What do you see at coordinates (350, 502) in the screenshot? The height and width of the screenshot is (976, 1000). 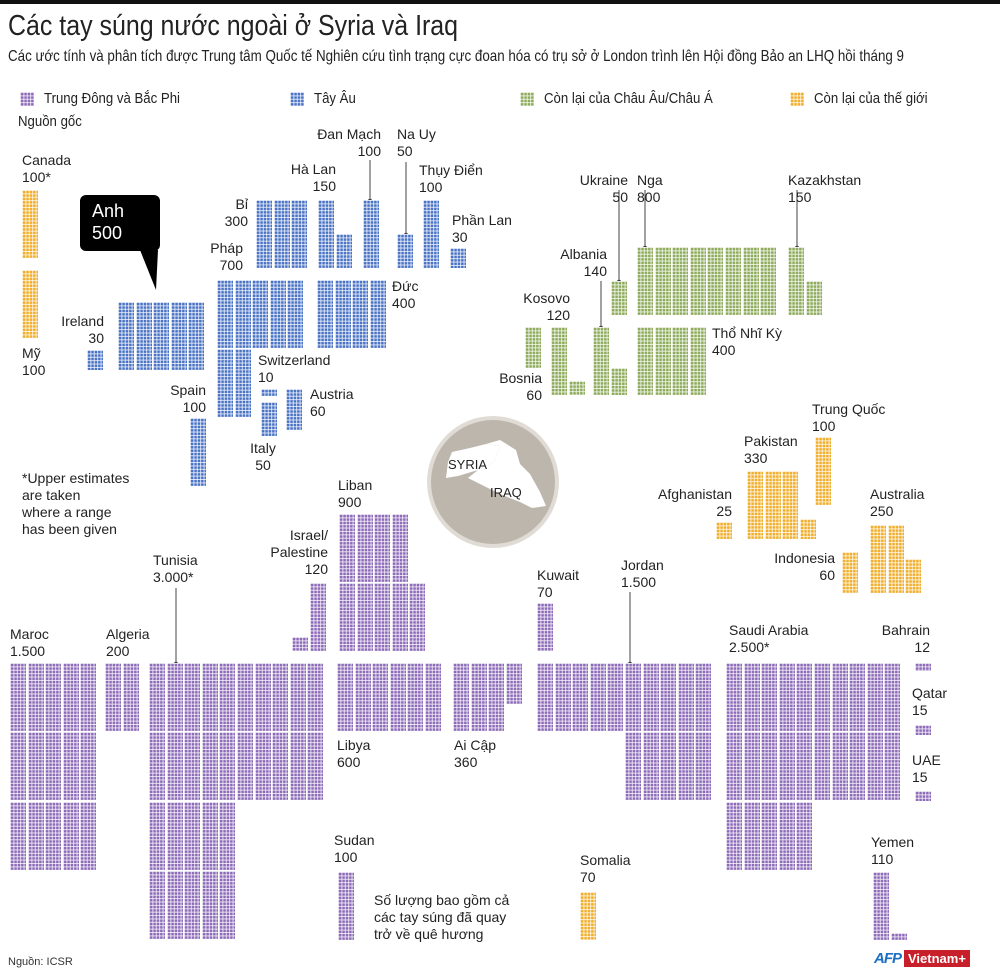 I see `country-value: 900` at bounding box center [350, 502].